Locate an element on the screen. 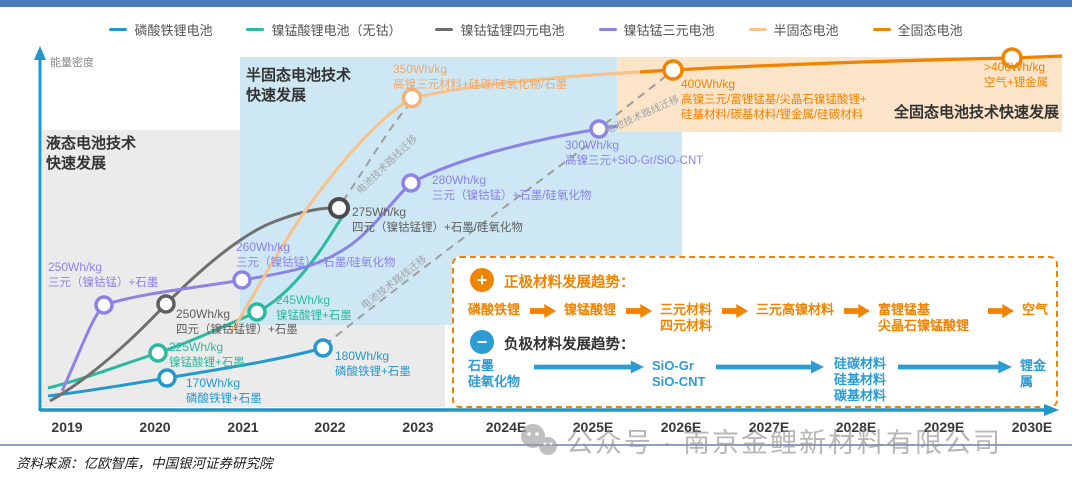 This screenshot has width=1072, height=484. positive-step: 磷酸铁锂 is located at coordinates (494, 309).